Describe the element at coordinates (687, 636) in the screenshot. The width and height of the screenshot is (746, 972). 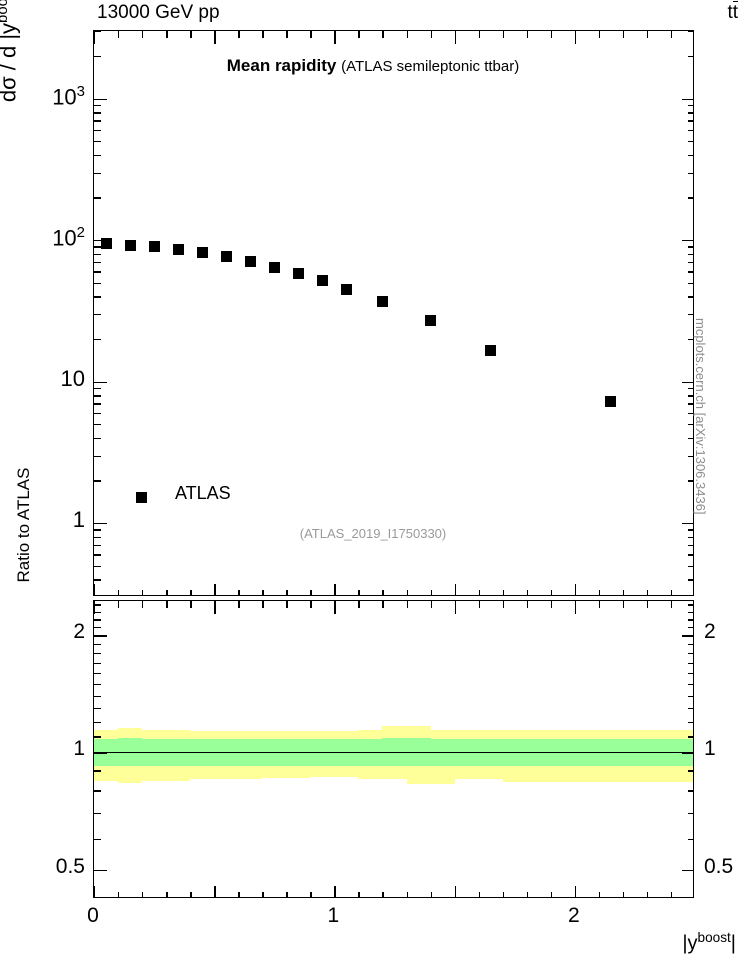
I see `ratio-y-major-tick-right` at that location.